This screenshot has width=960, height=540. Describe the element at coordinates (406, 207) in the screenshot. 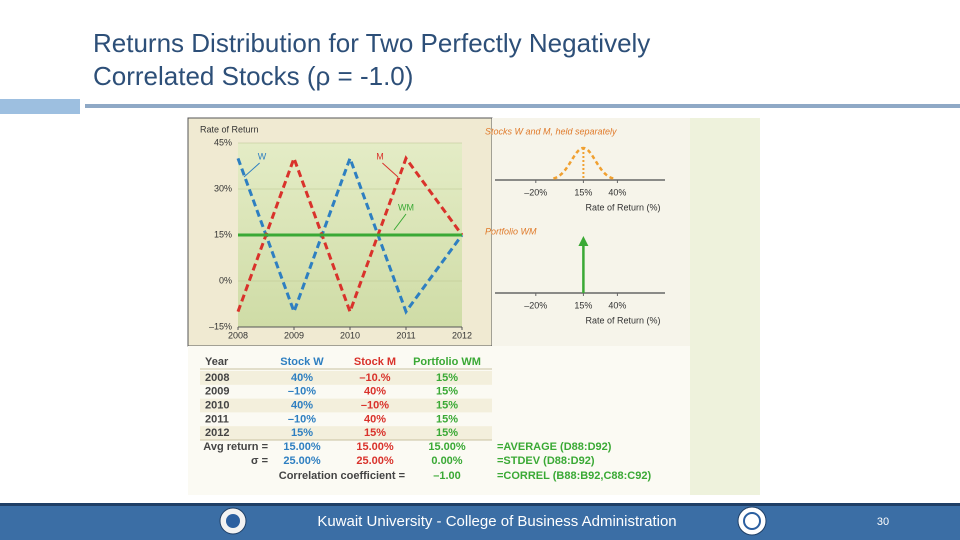

I see `series-label: WM` at that location.